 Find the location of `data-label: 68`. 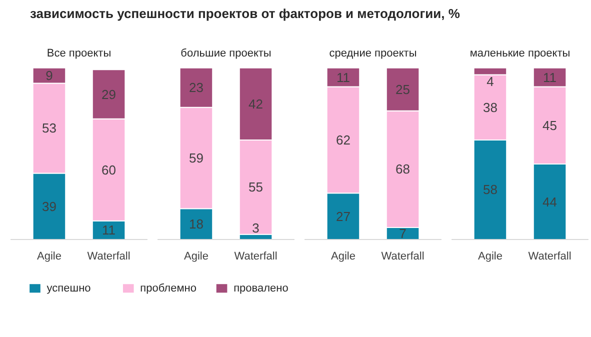

data-label: 68 is located at coordinates (403, 169).